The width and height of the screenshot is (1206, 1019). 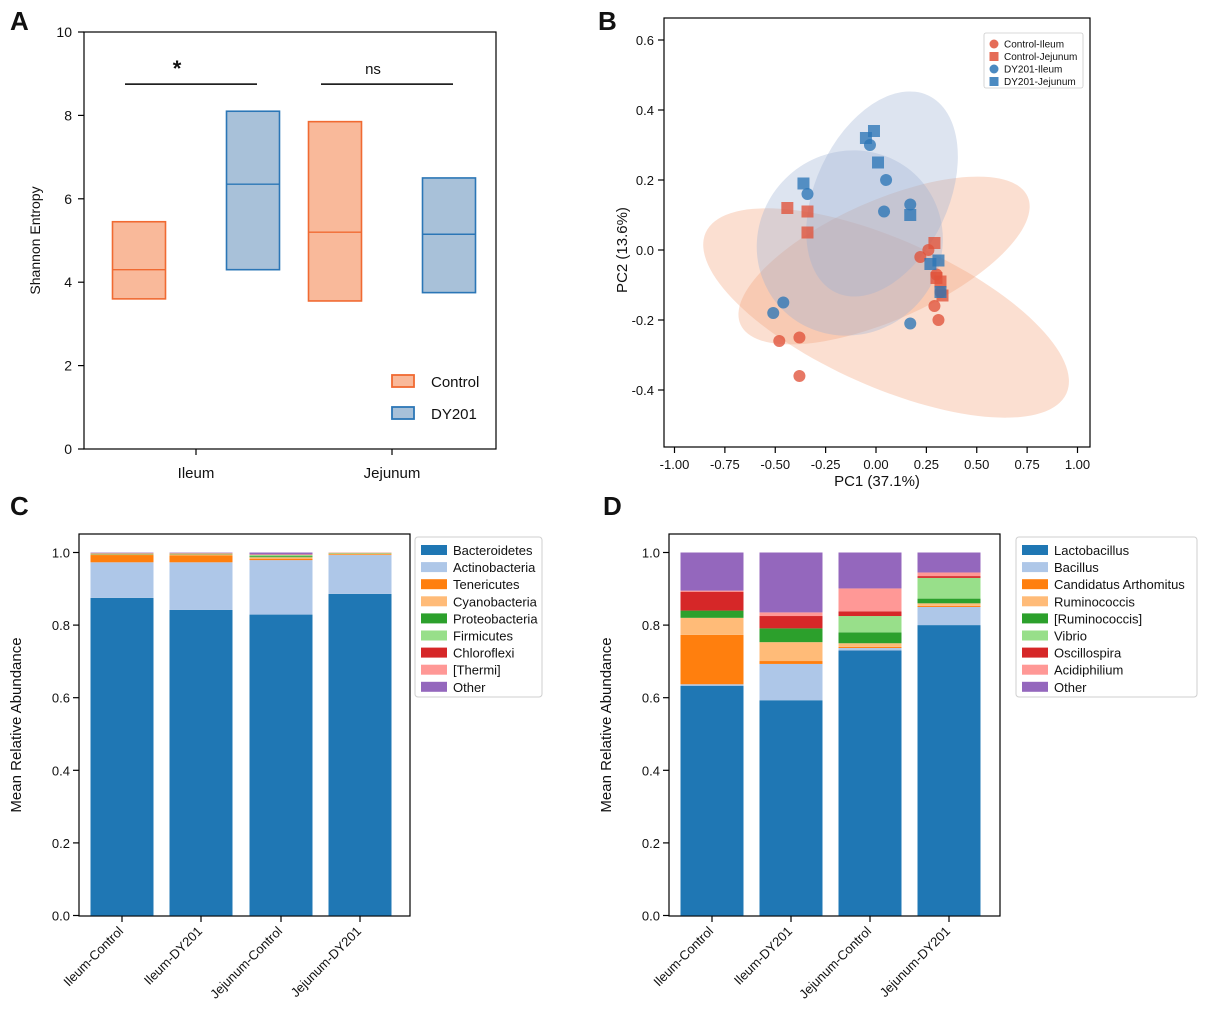 What do you see at coordinates (643, 390) in the screenshot?
I see `y-tick-label: -0.4` at bounding box center [643, 390].